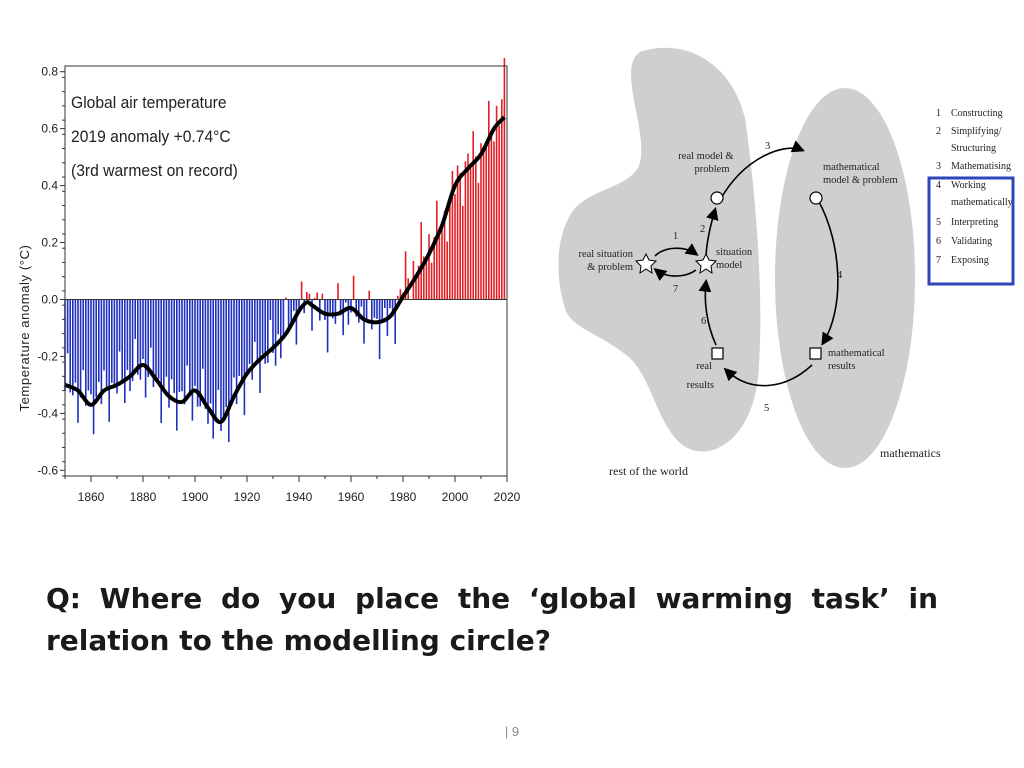 The image size is (1024, 768). What do you see at coordinates (143, 497) in the screenshot?
I see `x-tick-label: 1880` at bounding box center [143, 497].